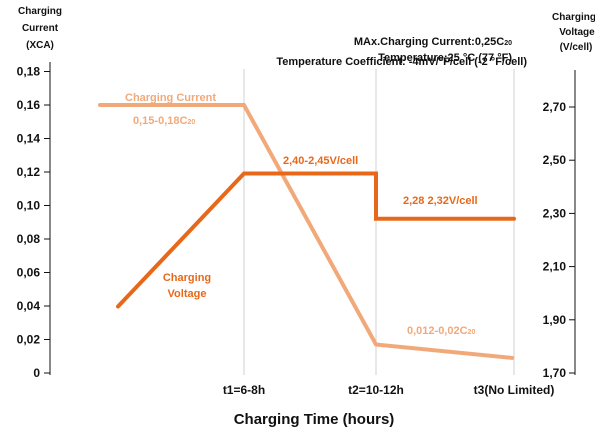  Describe the element at coordinates (314, 419) in the screenshot. I see `x-axis-title: Charging Time (hours)` at that location.